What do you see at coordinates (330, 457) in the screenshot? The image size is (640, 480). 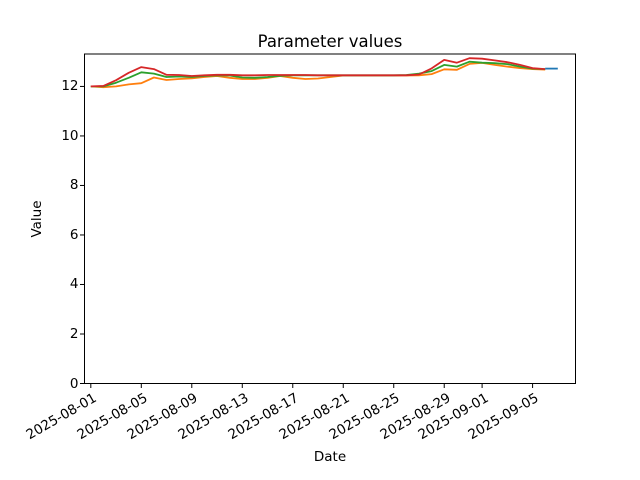 I see `x-axis-label: Date` at bounding box center [330, 457].